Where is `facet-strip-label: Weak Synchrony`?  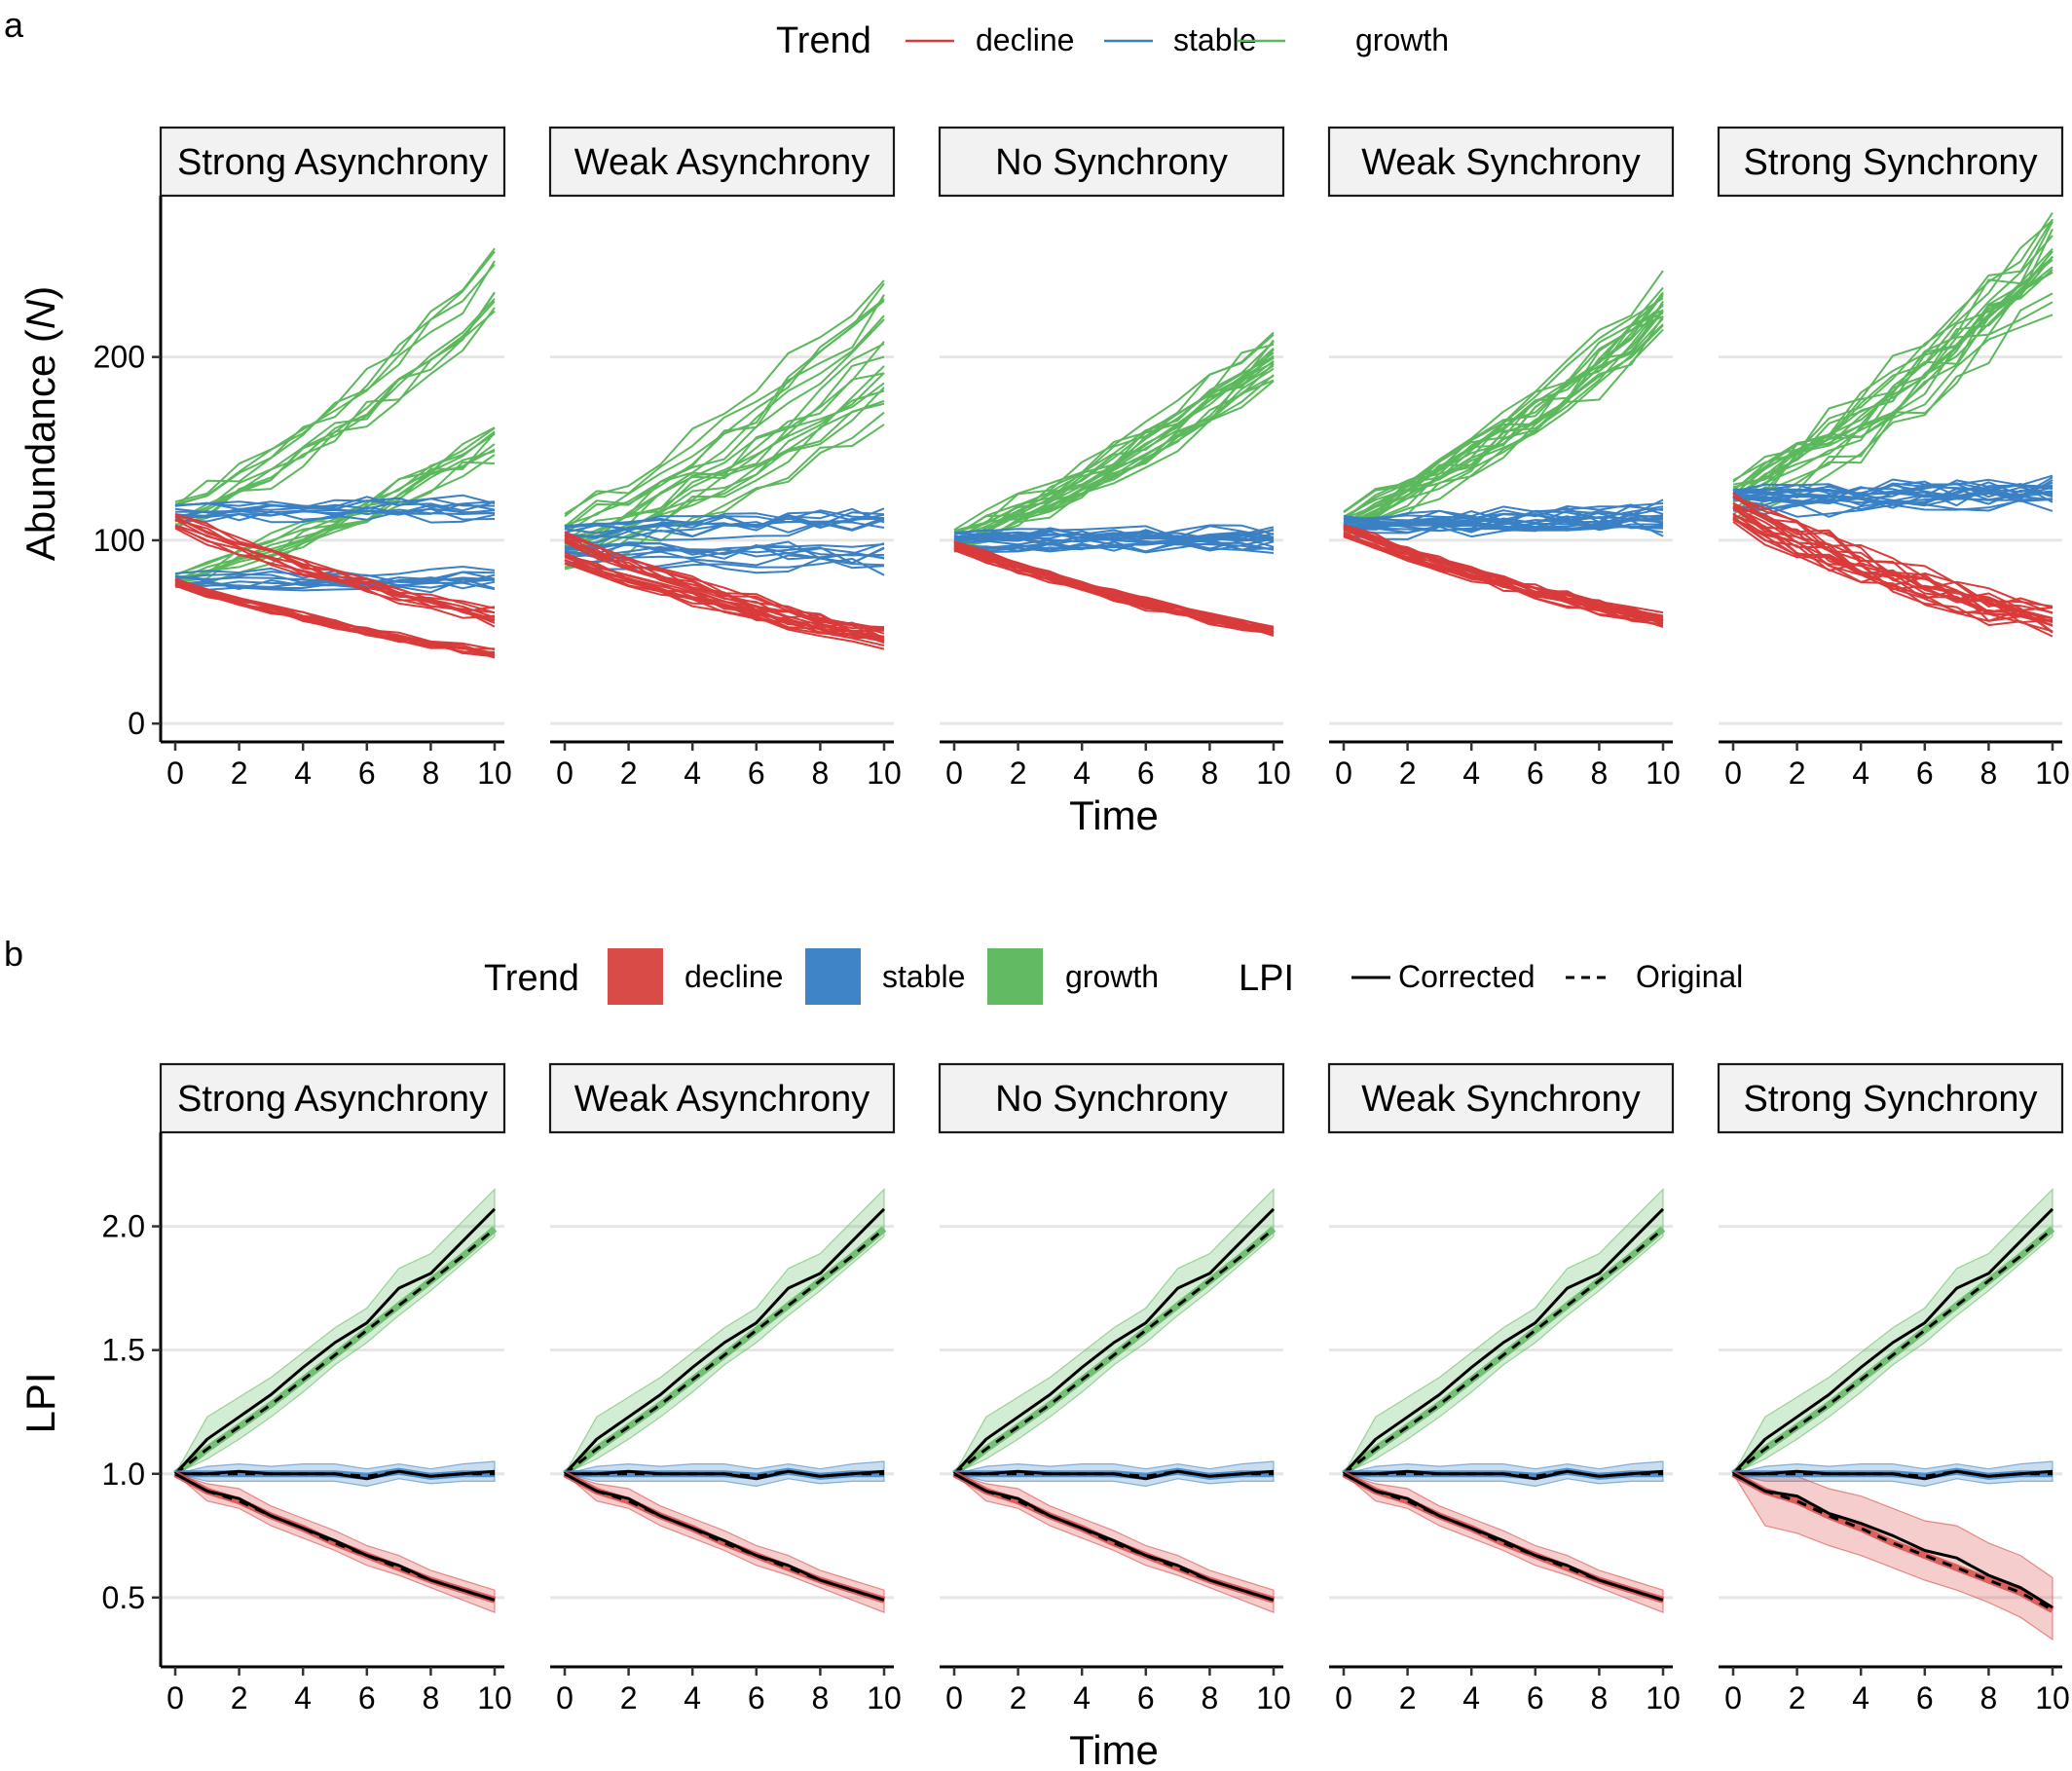
facet-strip-label: Weak Synchrony is located at coordinates (1501, 1099).